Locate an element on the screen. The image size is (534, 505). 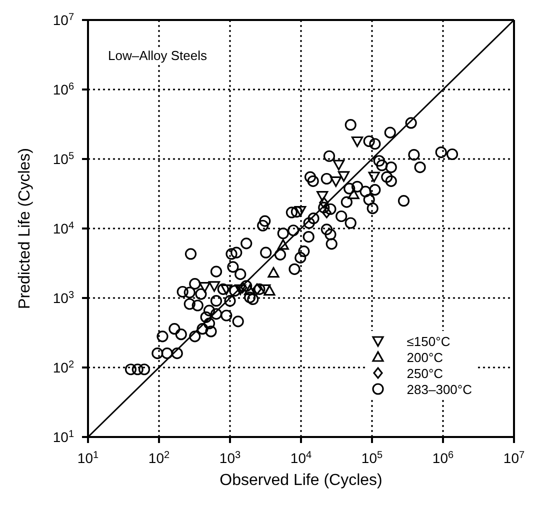
y-tick-label: 10$^{6}$ is located at coordinates (63, 89).